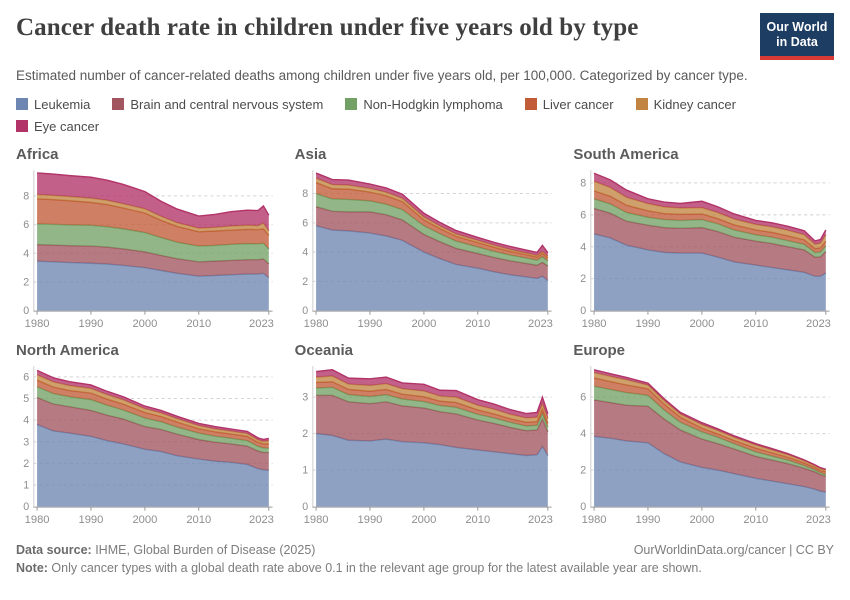  What do you see at coordinates (733, 549) in the screenshot?
I see `owid-link: OurWorldinData.org/cancer | CC BY` at bounding box center [733, 549].